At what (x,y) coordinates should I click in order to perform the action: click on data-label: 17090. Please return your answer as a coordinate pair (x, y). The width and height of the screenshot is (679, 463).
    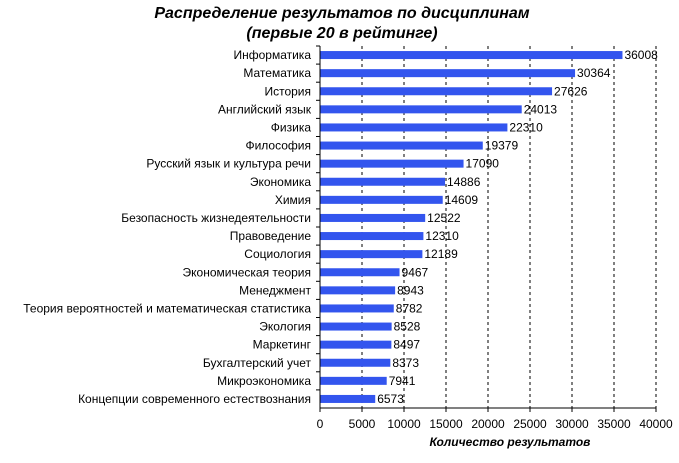
    Looking at the image, I should click on (483, 164).